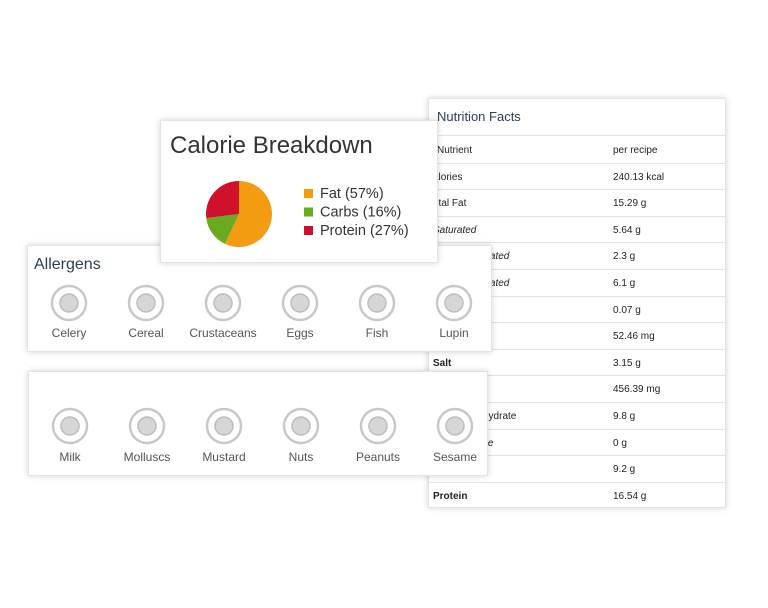 The height and width of the screenshot is (608, 768). I want to click on pie-chart: Fat (57%) Carbs (16%) Protein (27%), so click(307, 214).